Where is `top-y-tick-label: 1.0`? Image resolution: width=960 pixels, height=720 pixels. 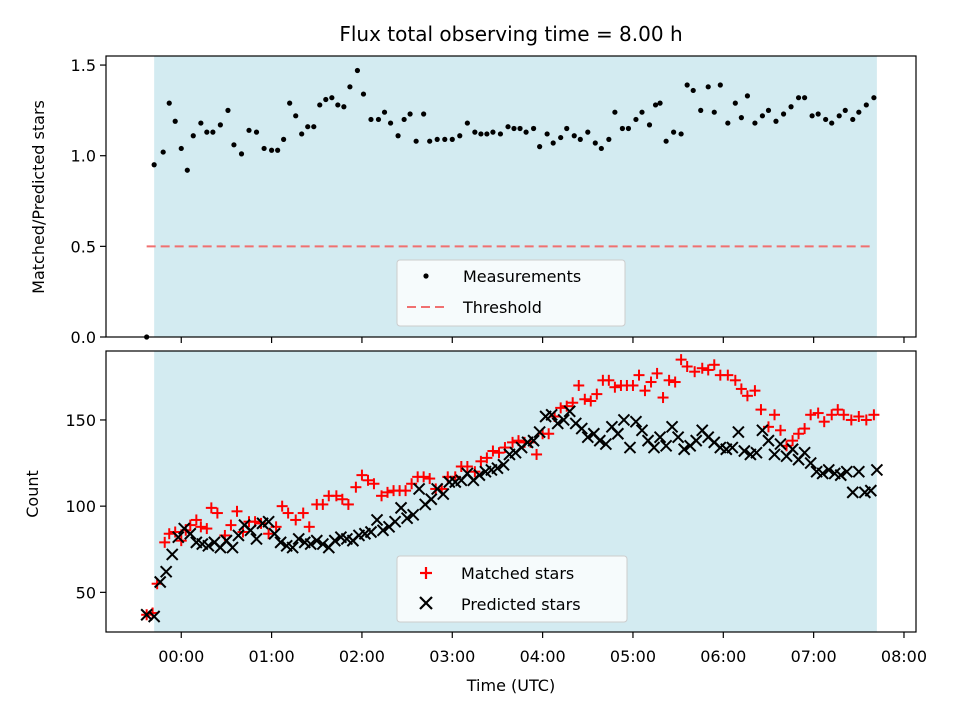
top-y-tick-label: 1.0 is located at coordinates (83, 156).